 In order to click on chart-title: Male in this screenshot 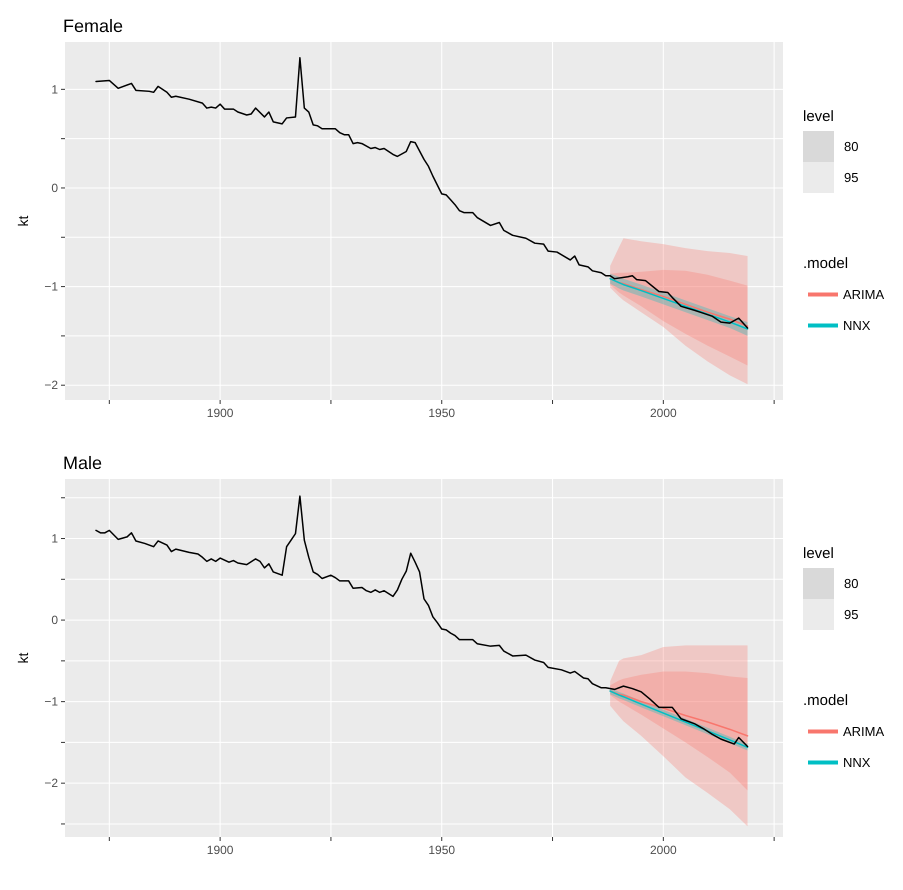, I will do `click(82, 463)`.